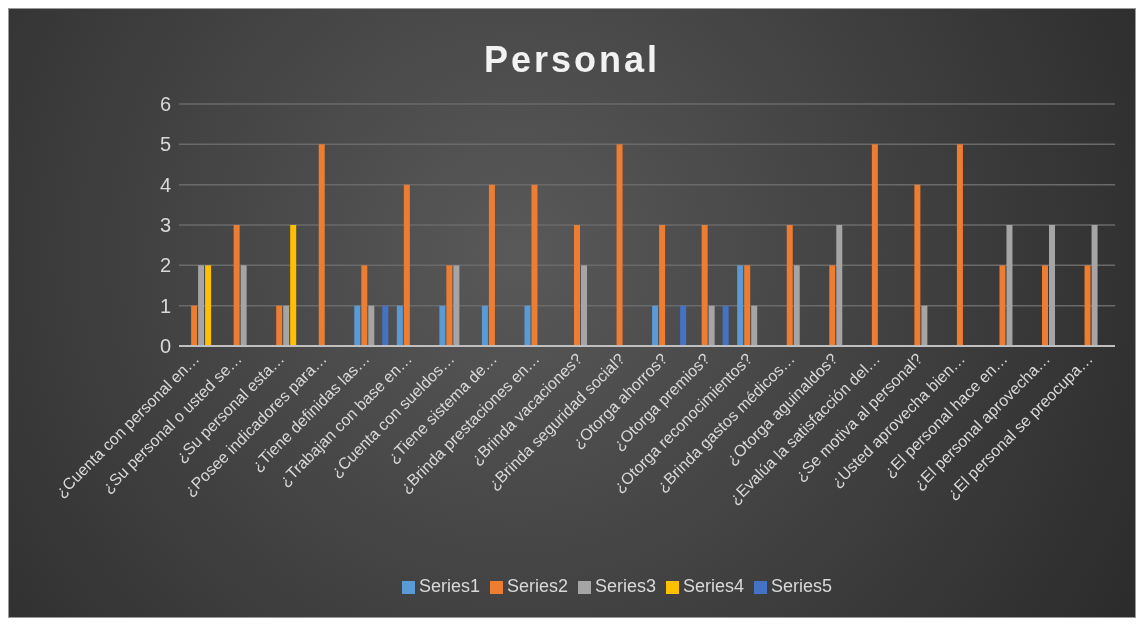 This screenshot has width=1144, height=626. What do you see at coordinates (802, 586) in the screenshot?
I see `legend-label: Series5` at bounding box center [802, 586].